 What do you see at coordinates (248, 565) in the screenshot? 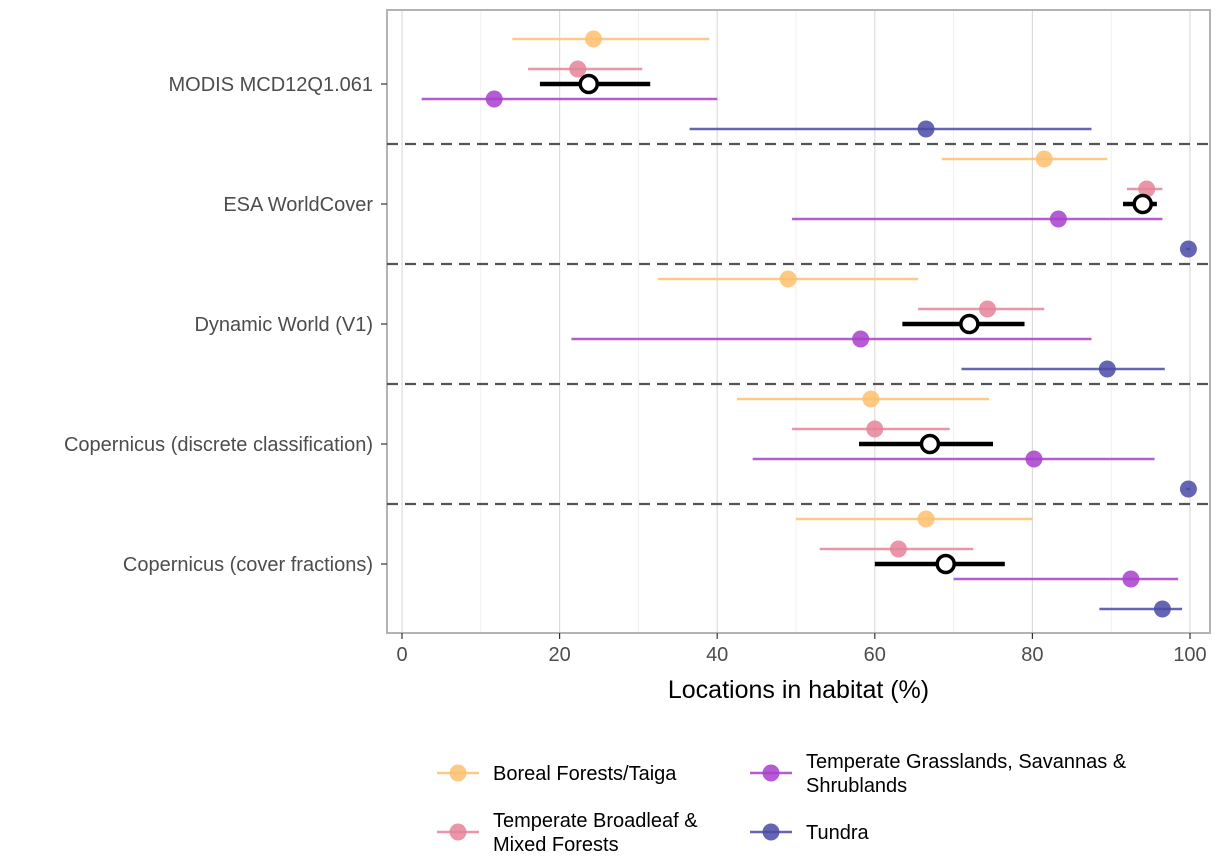
I see `y-tick-label: Copernicus (cover fractions)` at bounding box center [248, 565].